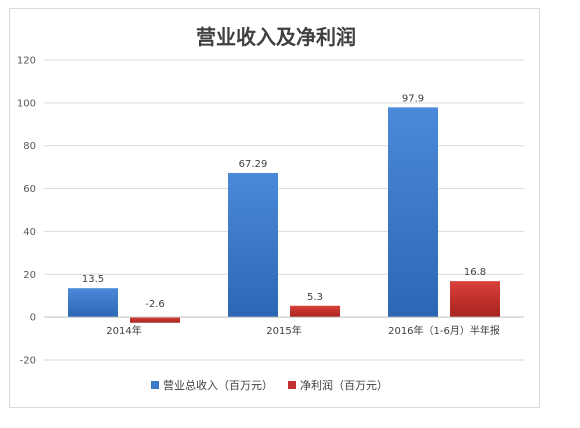 Image resolution: width=580 pixels, height=428 pixels. What do you see at coordinates (475, 272) in the screenshot?
I see `data-label-net-profit: 16.8` at bounding box center [475, 272].